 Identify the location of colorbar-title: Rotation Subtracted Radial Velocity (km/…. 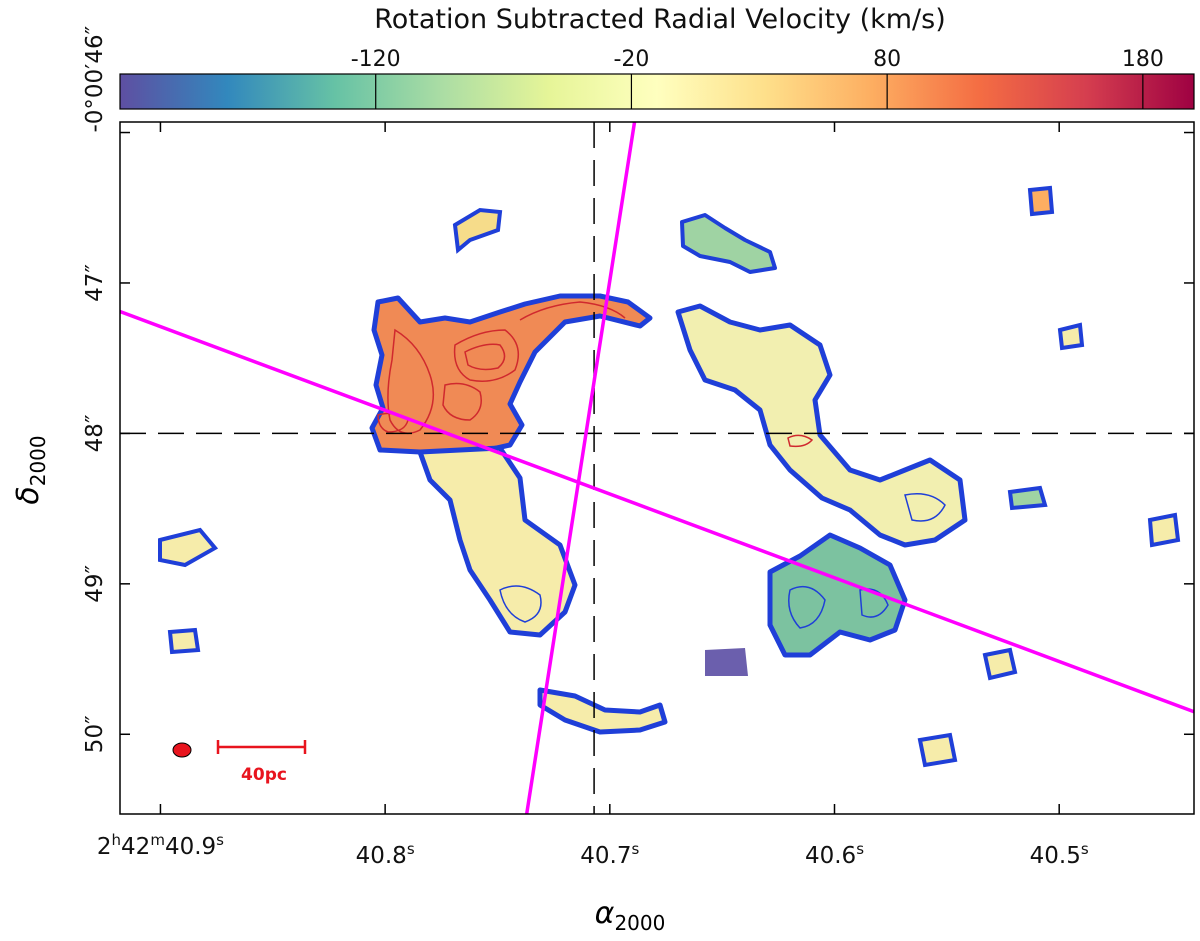
(660, 19).